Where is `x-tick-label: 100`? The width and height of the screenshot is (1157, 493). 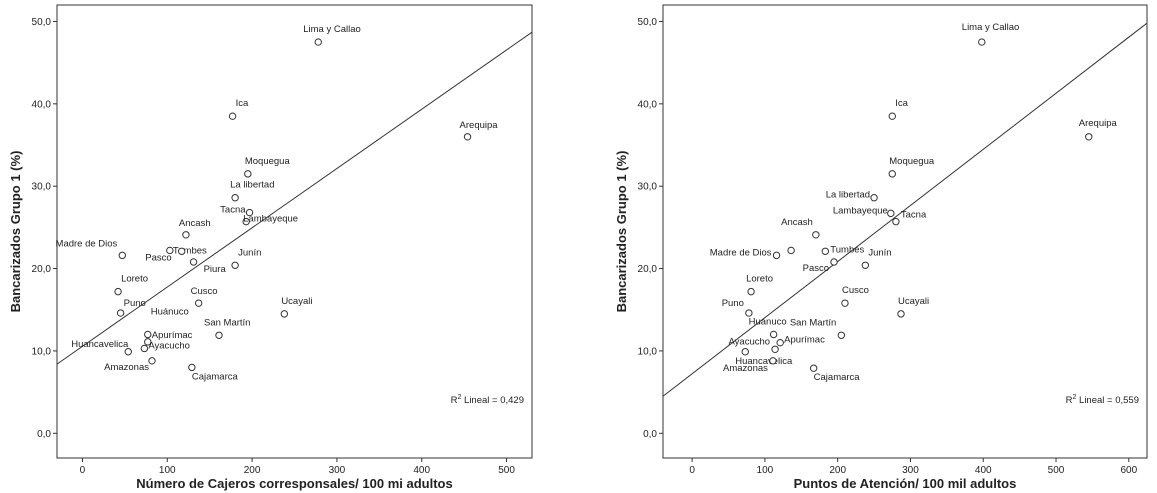 x-tick-label: 100 is located at coordinates (167, 470).